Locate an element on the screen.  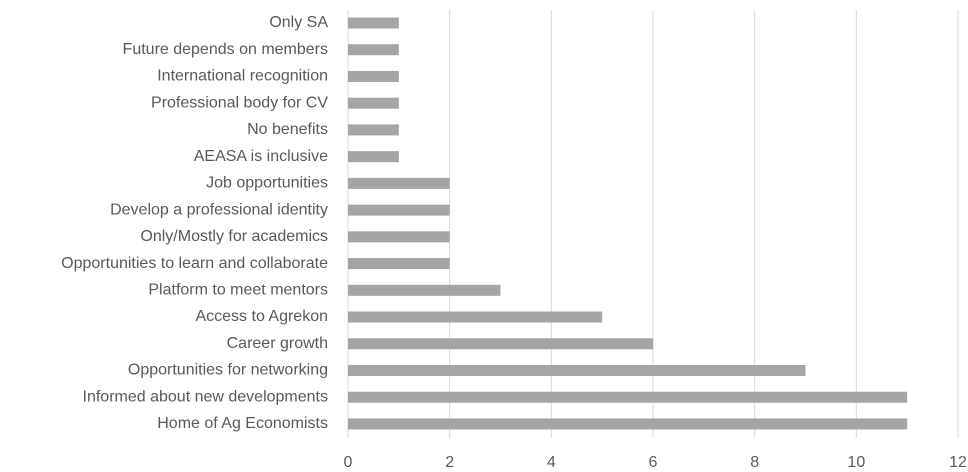
x-tick-label: 4 is located at coordinates (551, 462).